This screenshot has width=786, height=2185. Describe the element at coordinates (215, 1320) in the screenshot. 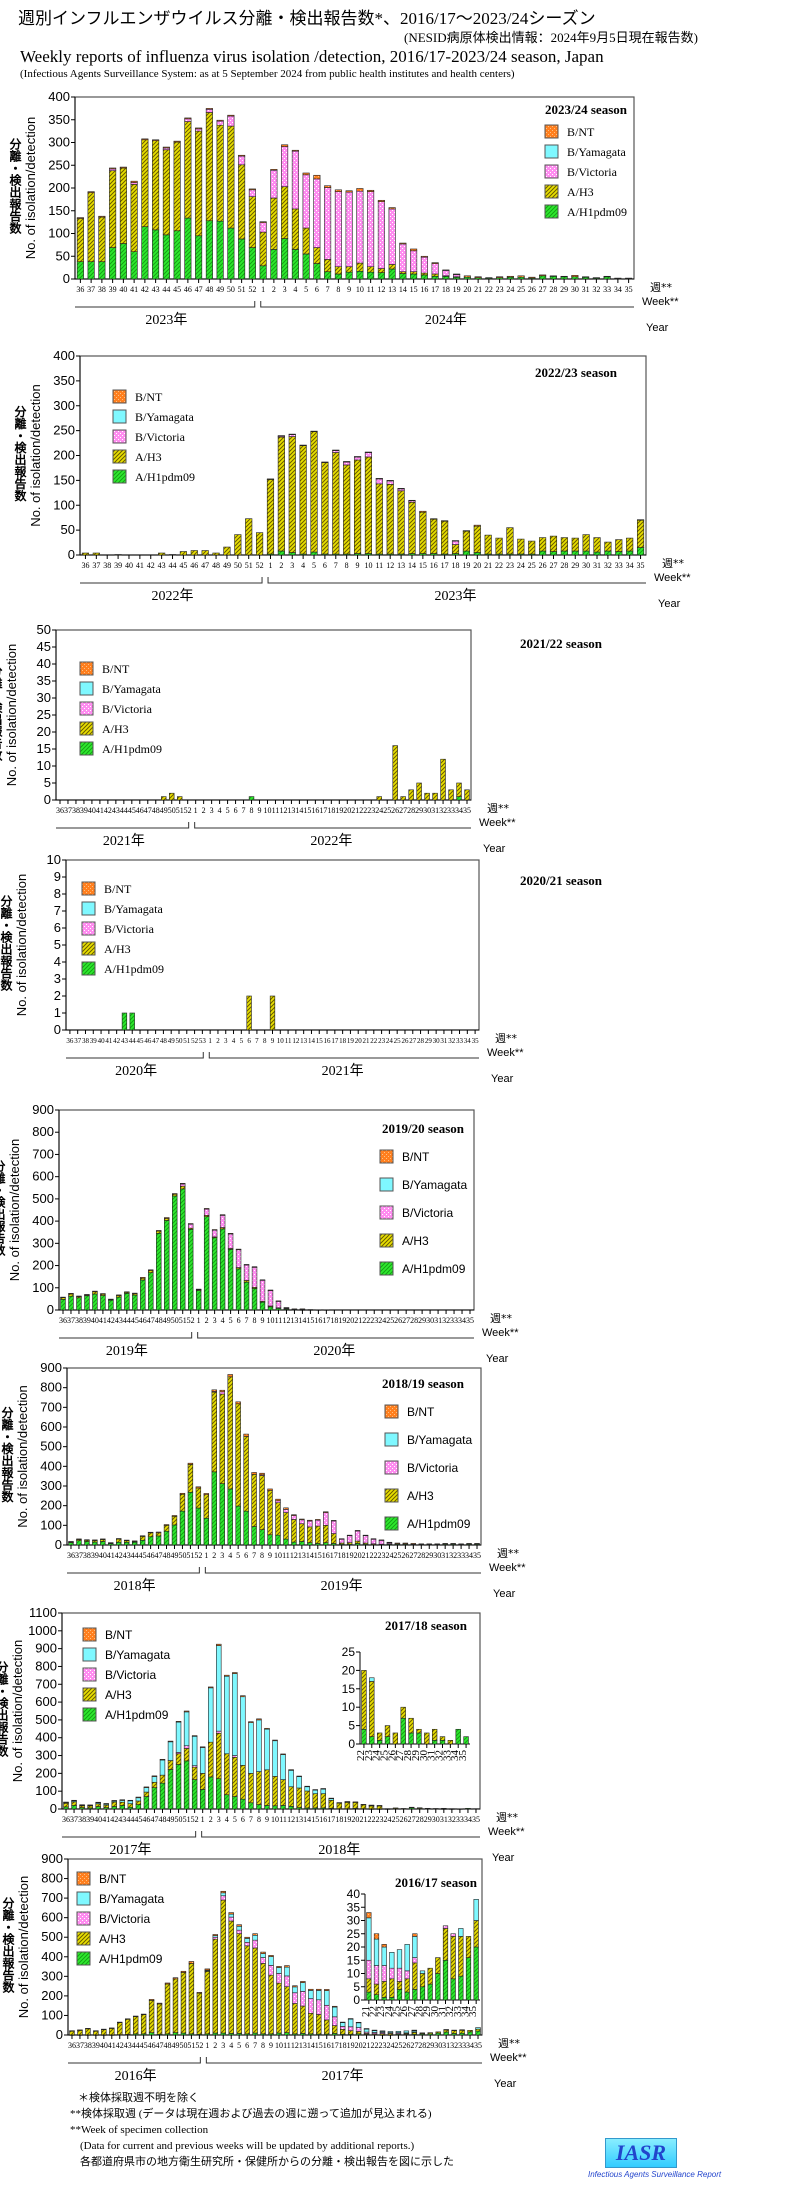

I see `x-tick-label: 3` at that location.